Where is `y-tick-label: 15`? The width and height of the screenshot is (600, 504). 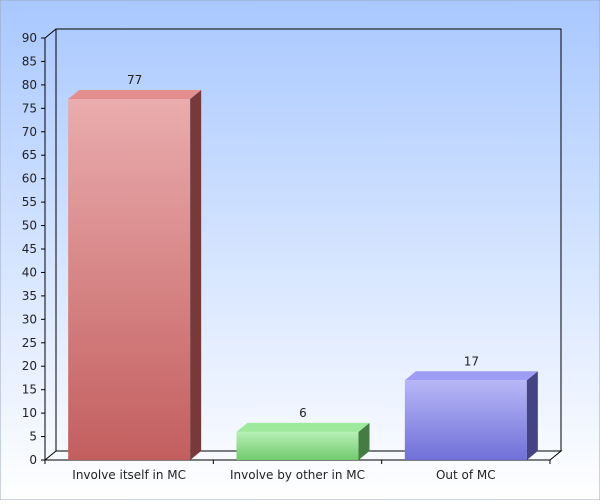
y-tick-label: 15 is located at coordinates (29, 390).